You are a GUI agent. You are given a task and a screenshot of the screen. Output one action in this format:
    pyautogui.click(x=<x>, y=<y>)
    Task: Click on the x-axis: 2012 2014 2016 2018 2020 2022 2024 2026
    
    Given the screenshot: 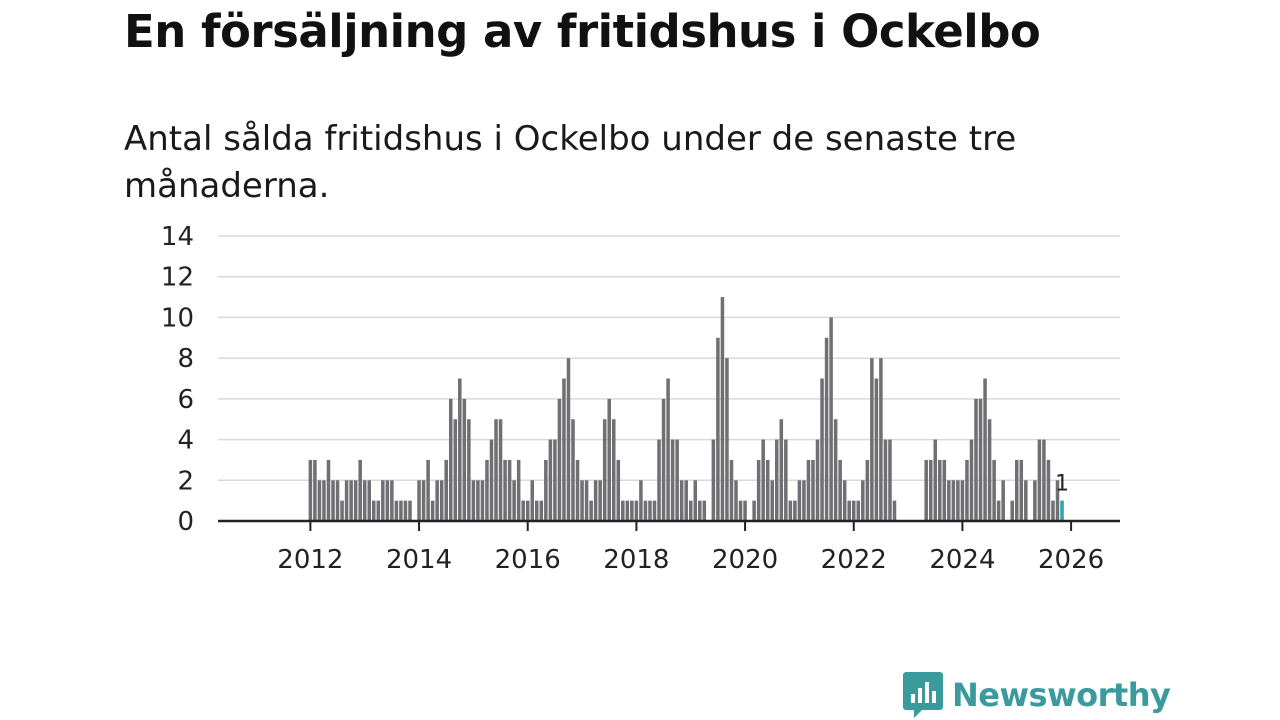 What is the action you would take?
    pyautogui.click(x=669, y=547)
    